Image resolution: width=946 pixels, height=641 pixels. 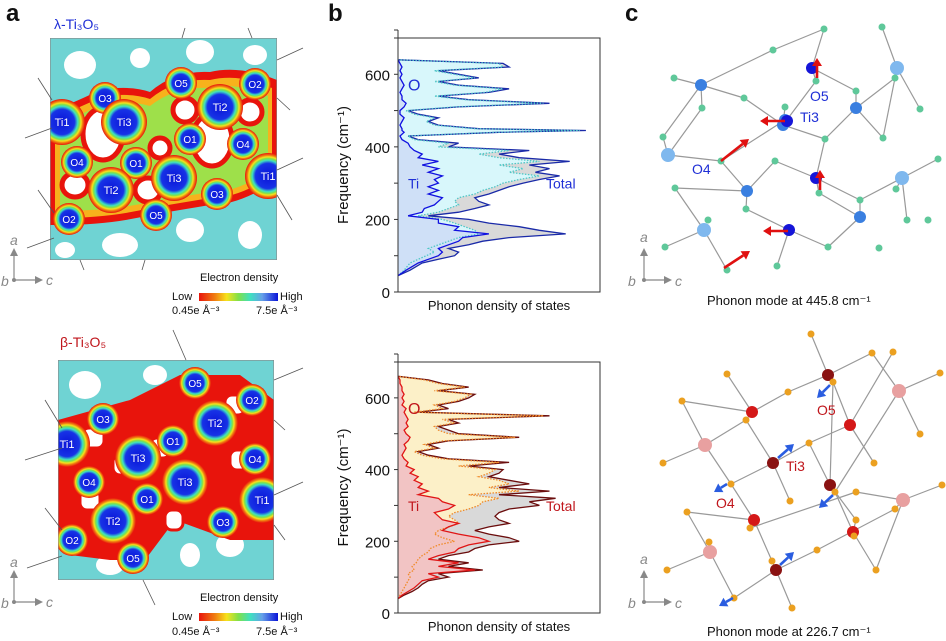 What do you see at coordinates (182, 297) in the screenshot?
I see `colorbar-low: Low` at bounding box center [182, 297].